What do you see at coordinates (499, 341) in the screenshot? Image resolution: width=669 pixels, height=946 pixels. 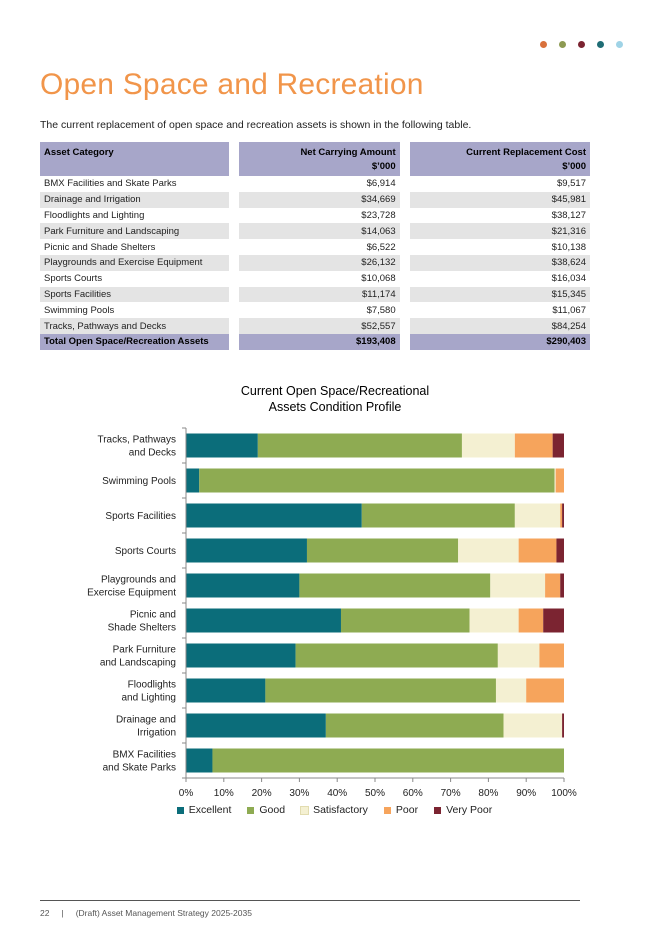 I see `replacement-cost-cell: $290,403` at bounding box center [499, 341].